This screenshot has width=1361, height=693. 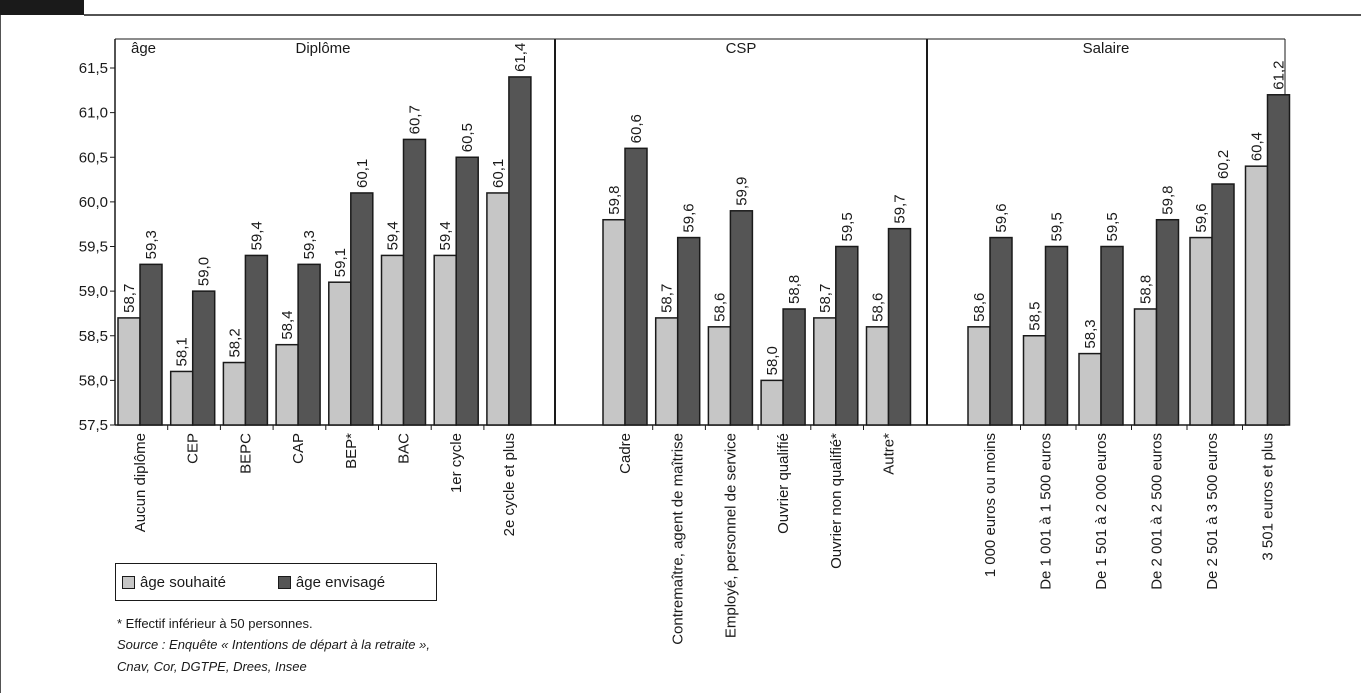 I want to click on data-label: 60,2, so click(x=1223, y=164).